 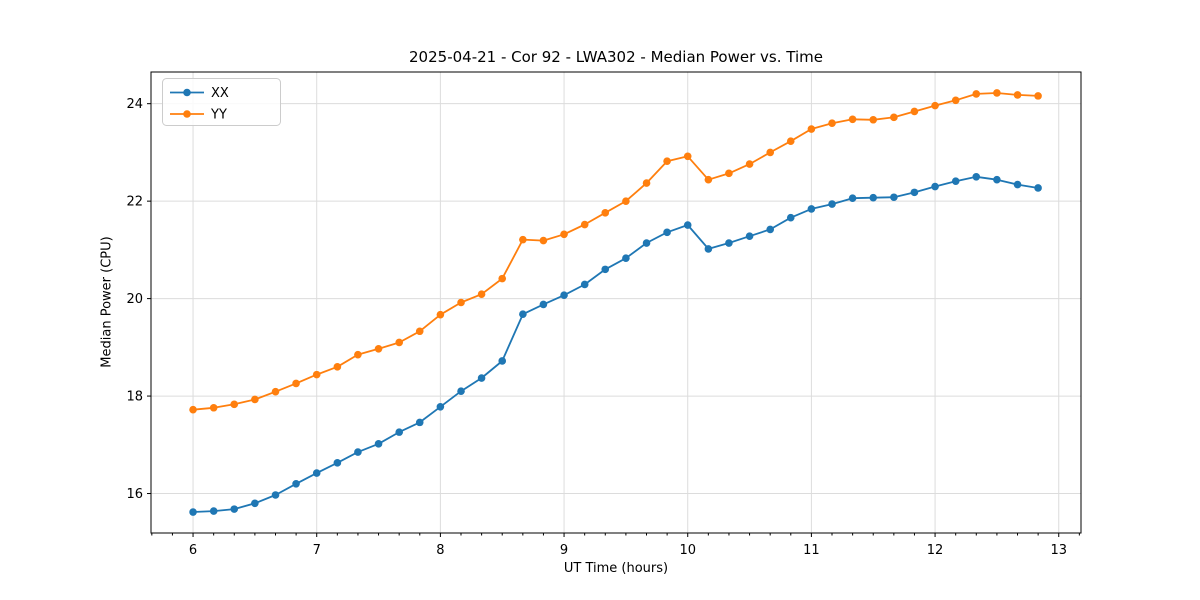 What do you see at coordinates (935, 550) in the screenshot?
I see `x-tick-label: 12` at bounding box center [935, 550].